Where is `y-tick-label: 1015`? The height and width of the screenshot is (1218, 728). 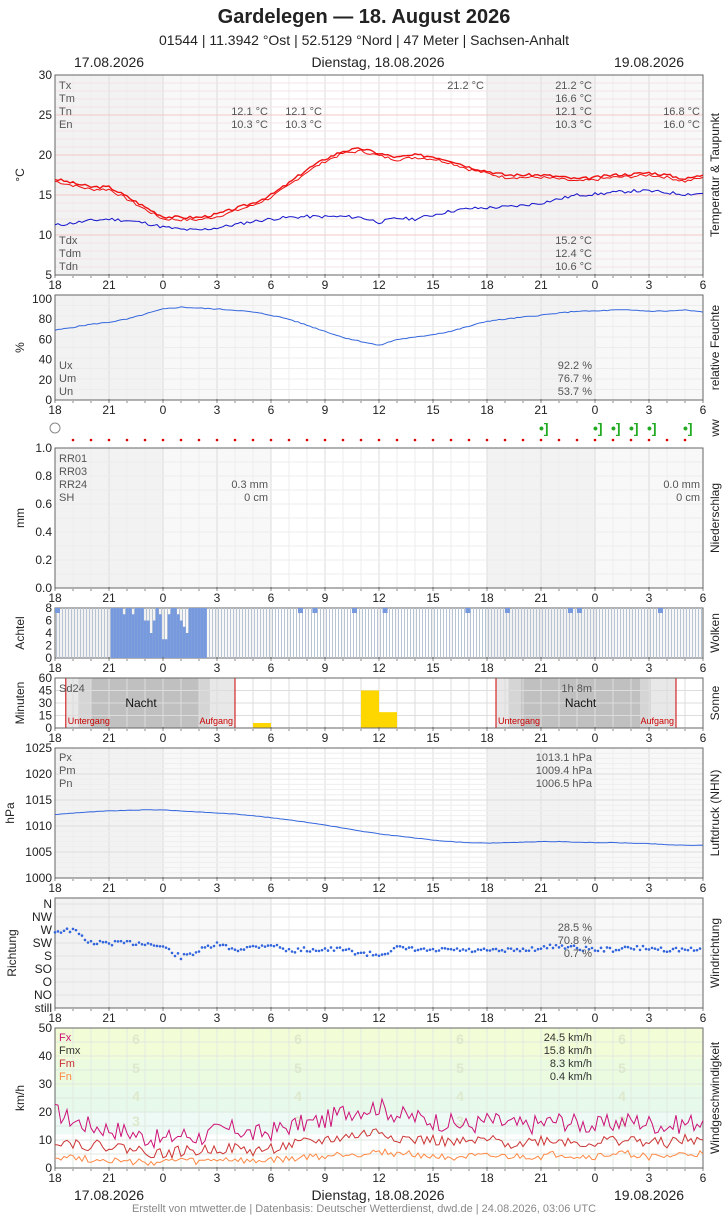
y-tick-label: 1015 is located at coordinates (38, 800).